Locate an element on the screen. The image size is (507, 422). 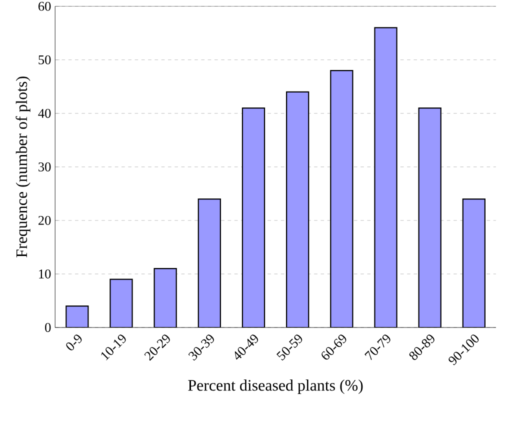
x-axis-title: Percent diseased plants (%) is located at coordinates (275, 387).